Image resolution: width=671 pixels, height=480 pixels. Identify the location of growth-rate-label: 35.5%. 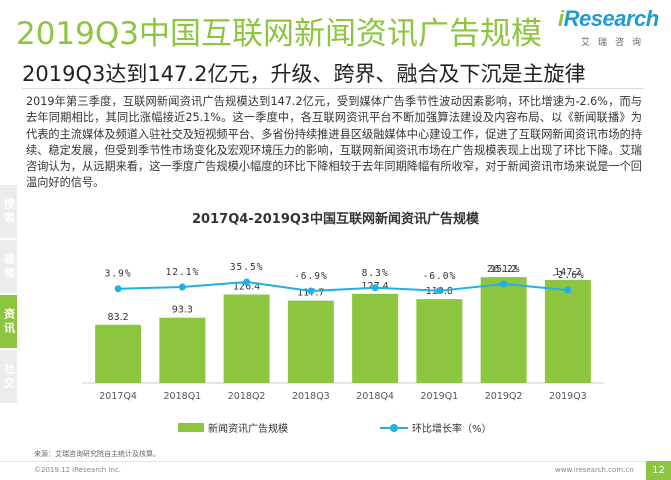
(247, 267).